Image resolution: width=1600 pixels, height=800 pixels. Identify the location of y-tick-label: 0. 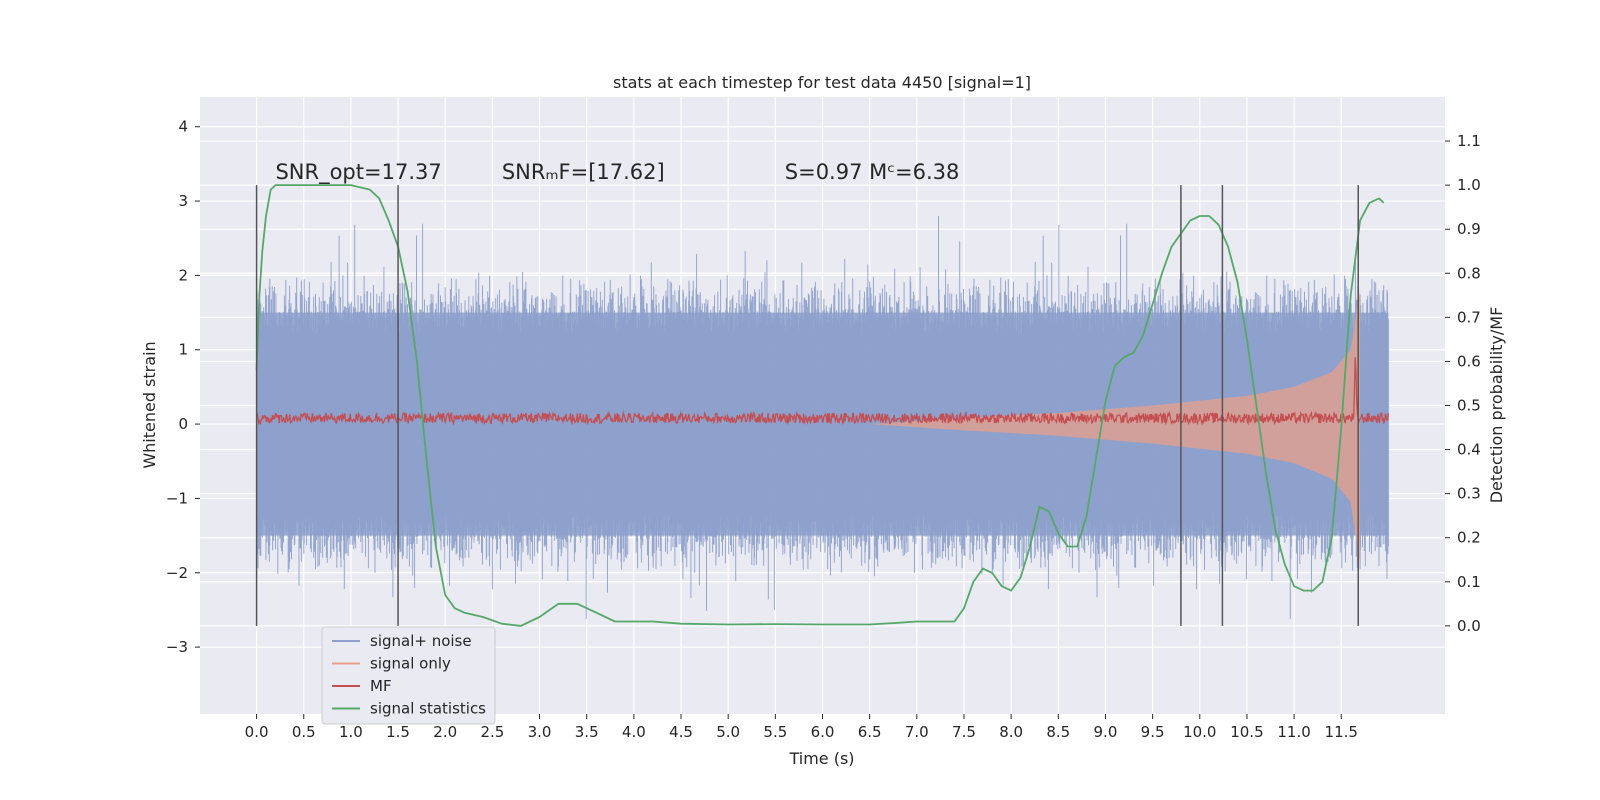
(183, 424).